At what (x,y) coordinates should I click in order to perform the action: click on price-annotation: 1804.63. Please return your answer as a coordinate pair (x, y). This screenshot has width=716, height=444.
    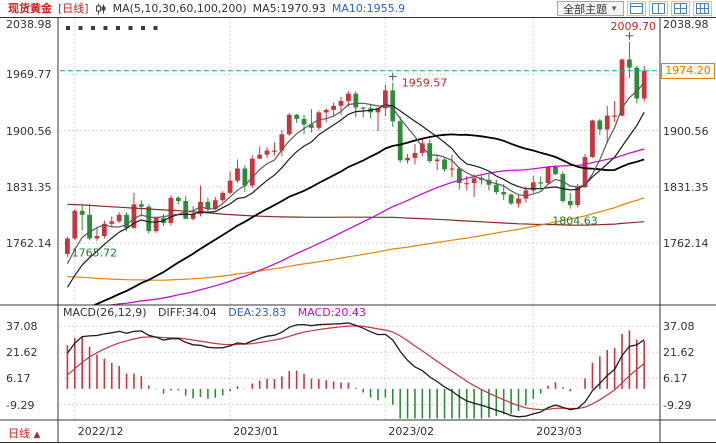
    Looking at the image, I should click on (575, 221).